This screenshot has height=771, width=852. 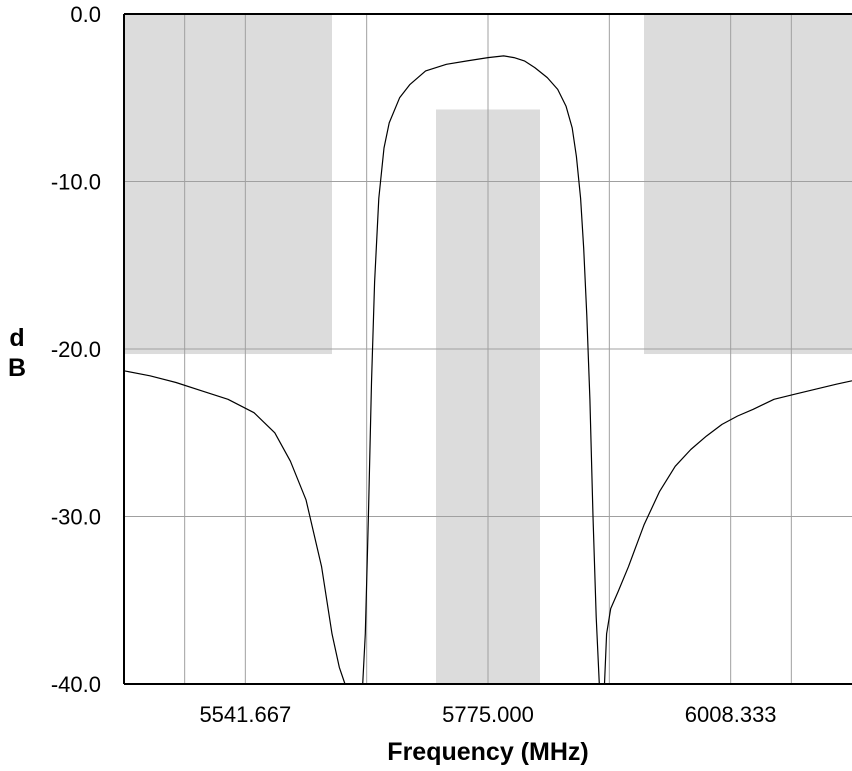 I want to click on y-tick-label: -30.0, so click(x=76, y=517).